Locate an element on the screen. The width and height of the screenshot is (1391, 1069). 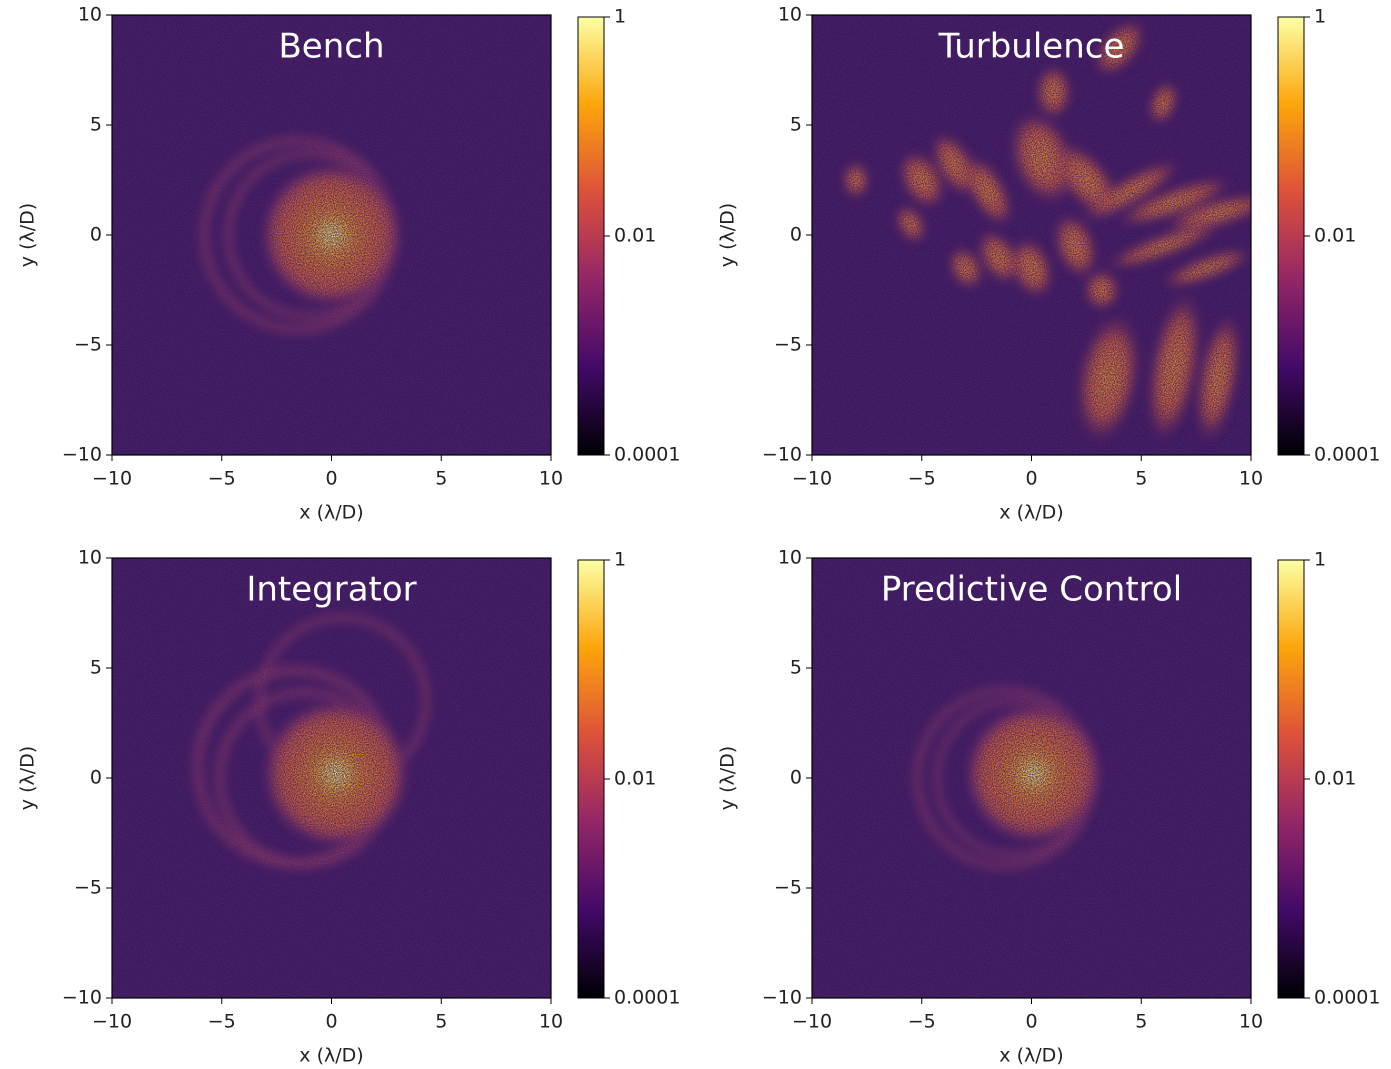
panel-title: Integrator is located at coordinates (331, 590).